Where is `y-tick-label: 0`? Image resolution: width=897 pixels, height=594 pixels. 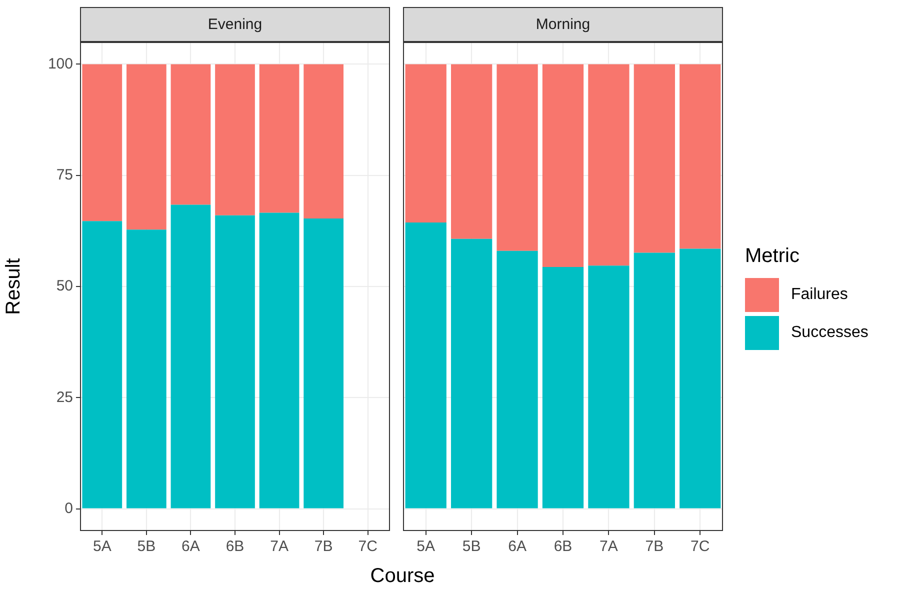
y-tick-label: 0 is located at coordinates (68, 508).